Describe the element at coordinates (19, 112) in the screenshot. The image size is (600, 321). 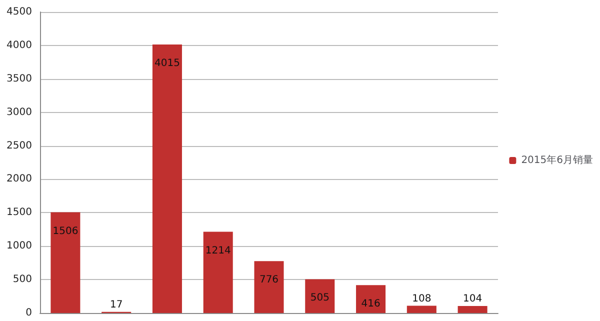
I see `y-tick-label: 3000` at that location.